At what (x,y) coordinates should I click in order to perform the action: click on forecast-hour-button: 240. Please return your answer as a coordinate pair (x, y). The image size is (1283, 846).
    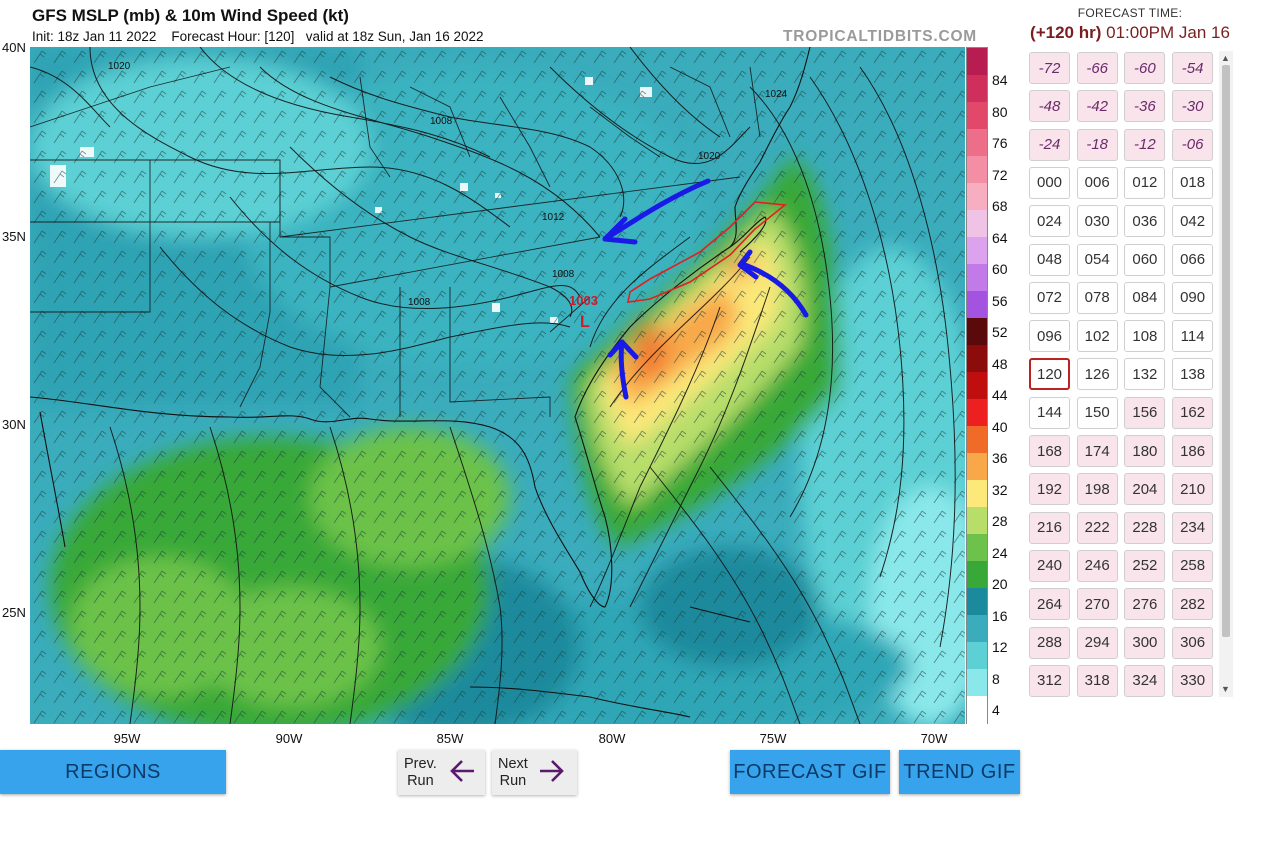
    Looking at the image, I should click on (1049, 565).